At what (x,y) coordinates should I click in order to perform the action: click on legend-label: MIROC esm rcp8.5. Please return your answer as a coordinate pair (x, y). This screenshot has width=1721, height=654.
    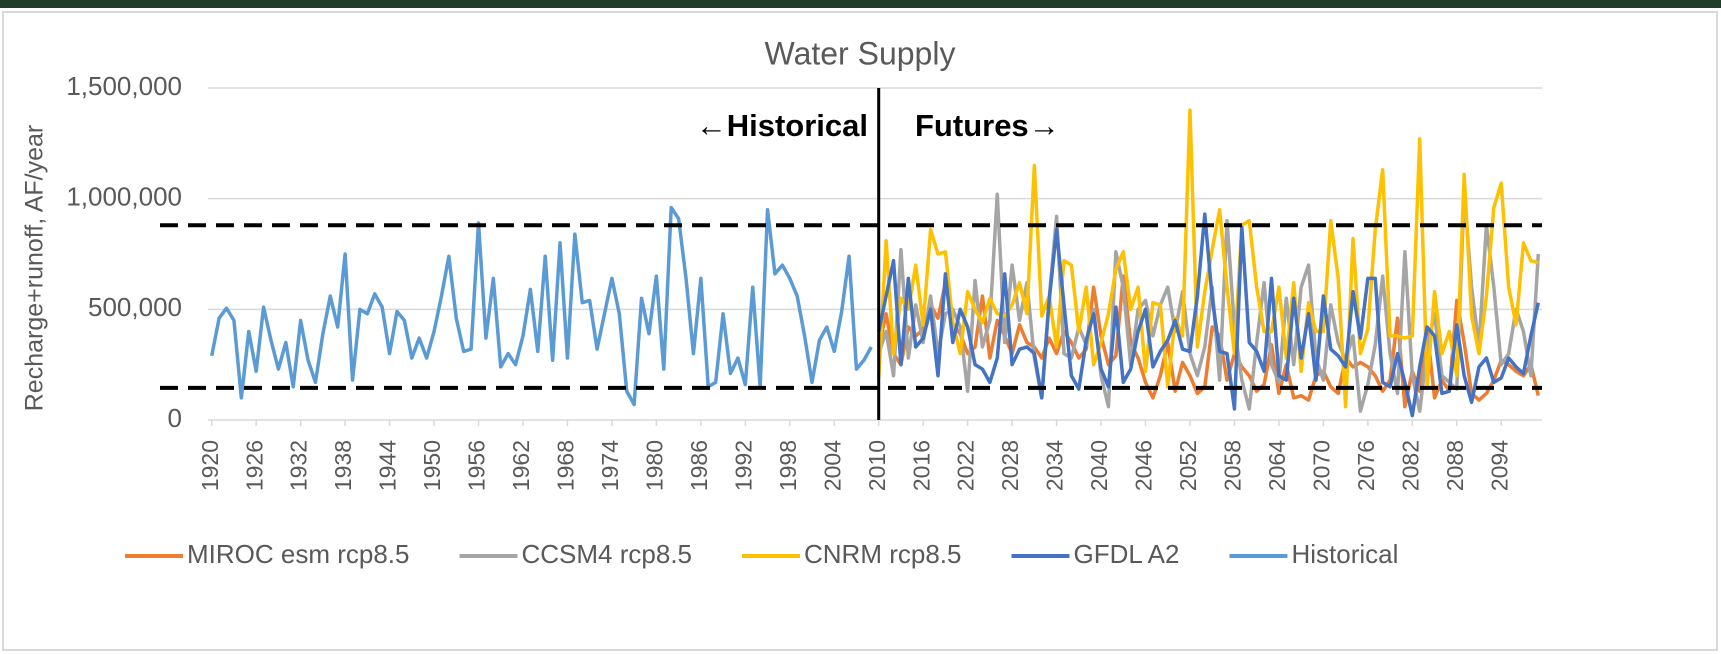
    Looking at the image, I should click on (298, 554).